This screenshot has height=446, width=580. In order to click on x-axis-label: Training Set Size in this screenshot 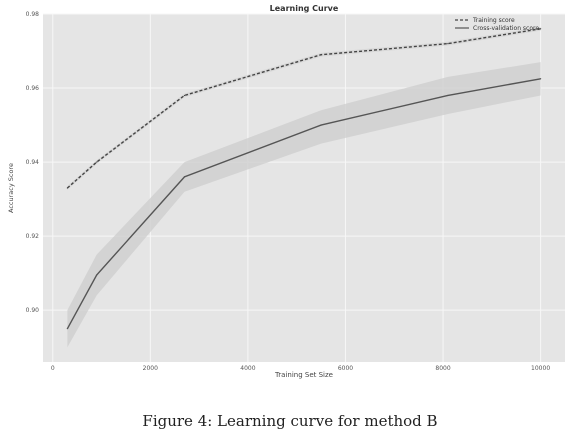, I will do `click(303, 375)`.